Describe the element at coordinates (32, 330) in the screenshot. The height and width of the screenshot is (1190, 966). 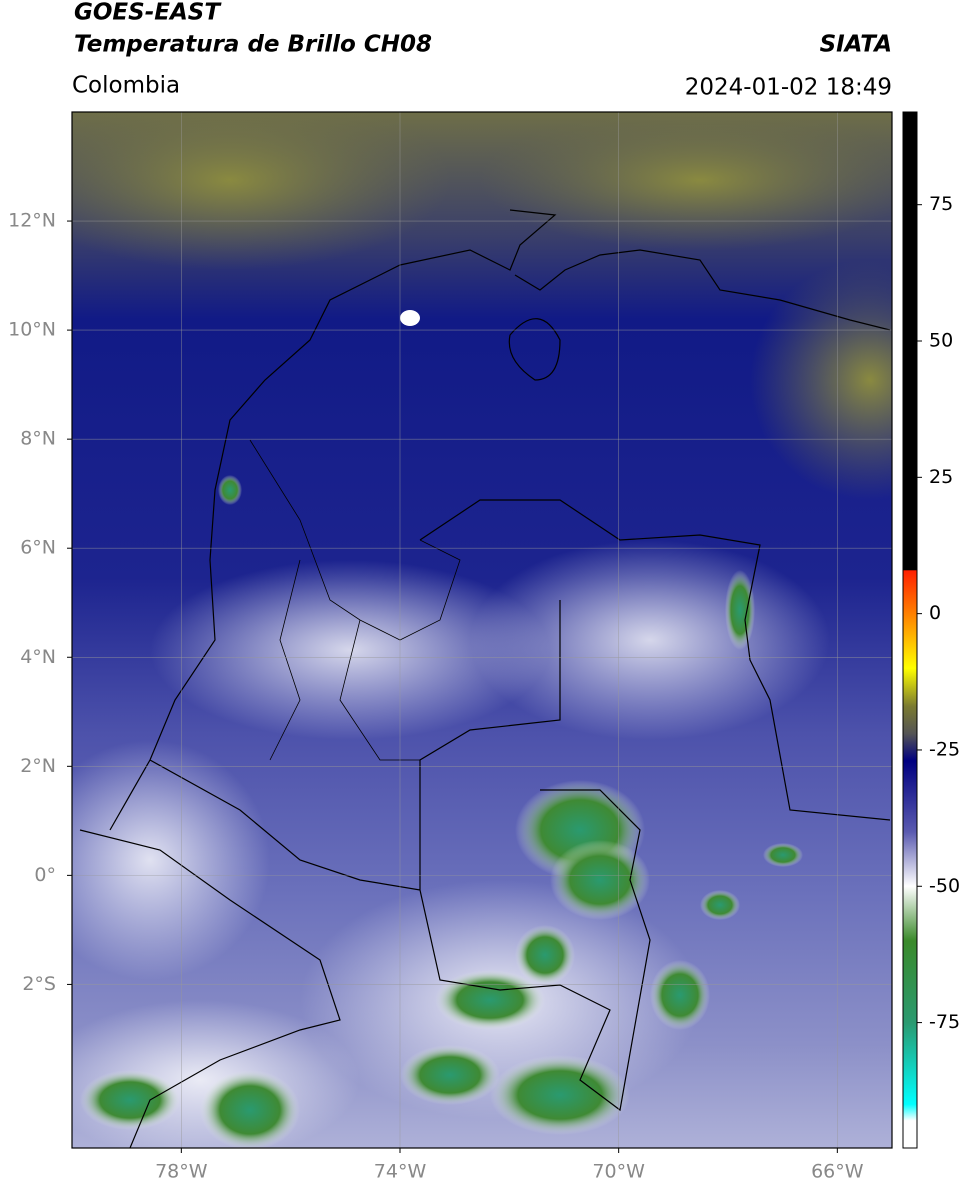
I see `y-tick-label: 10°N` at that location.